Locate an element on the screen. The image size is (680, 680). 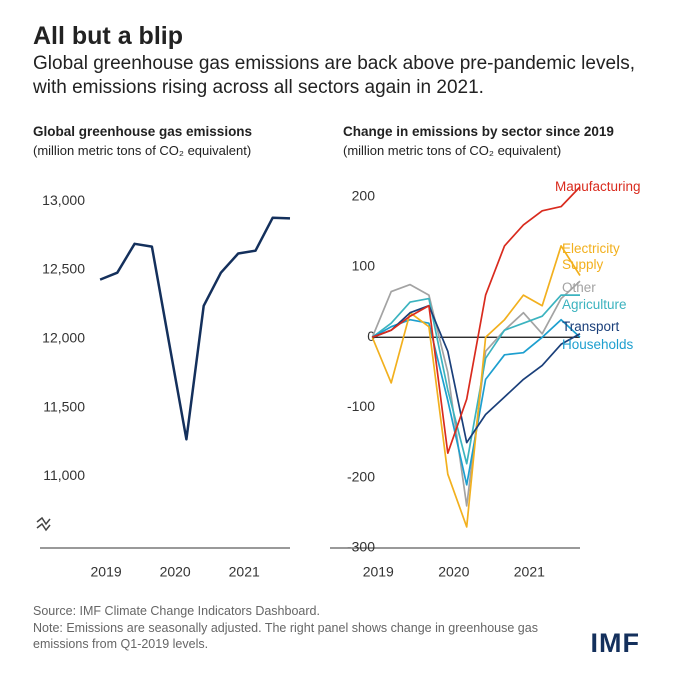
legend-label: Manufacturing is located at coordinates (598, 186).